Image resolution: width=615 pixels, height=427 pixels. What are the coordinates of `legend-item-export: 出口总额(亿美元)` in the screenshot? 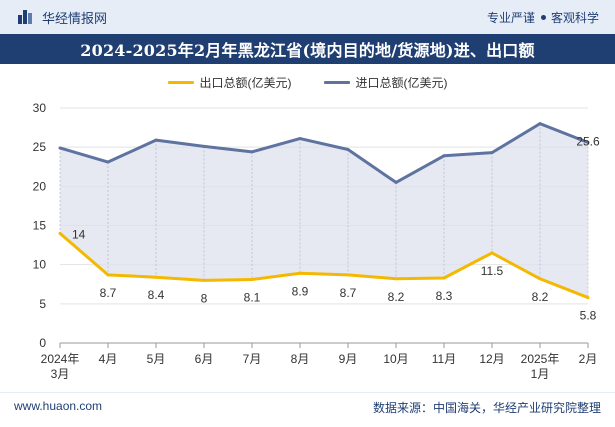 It's located at (229, 82).